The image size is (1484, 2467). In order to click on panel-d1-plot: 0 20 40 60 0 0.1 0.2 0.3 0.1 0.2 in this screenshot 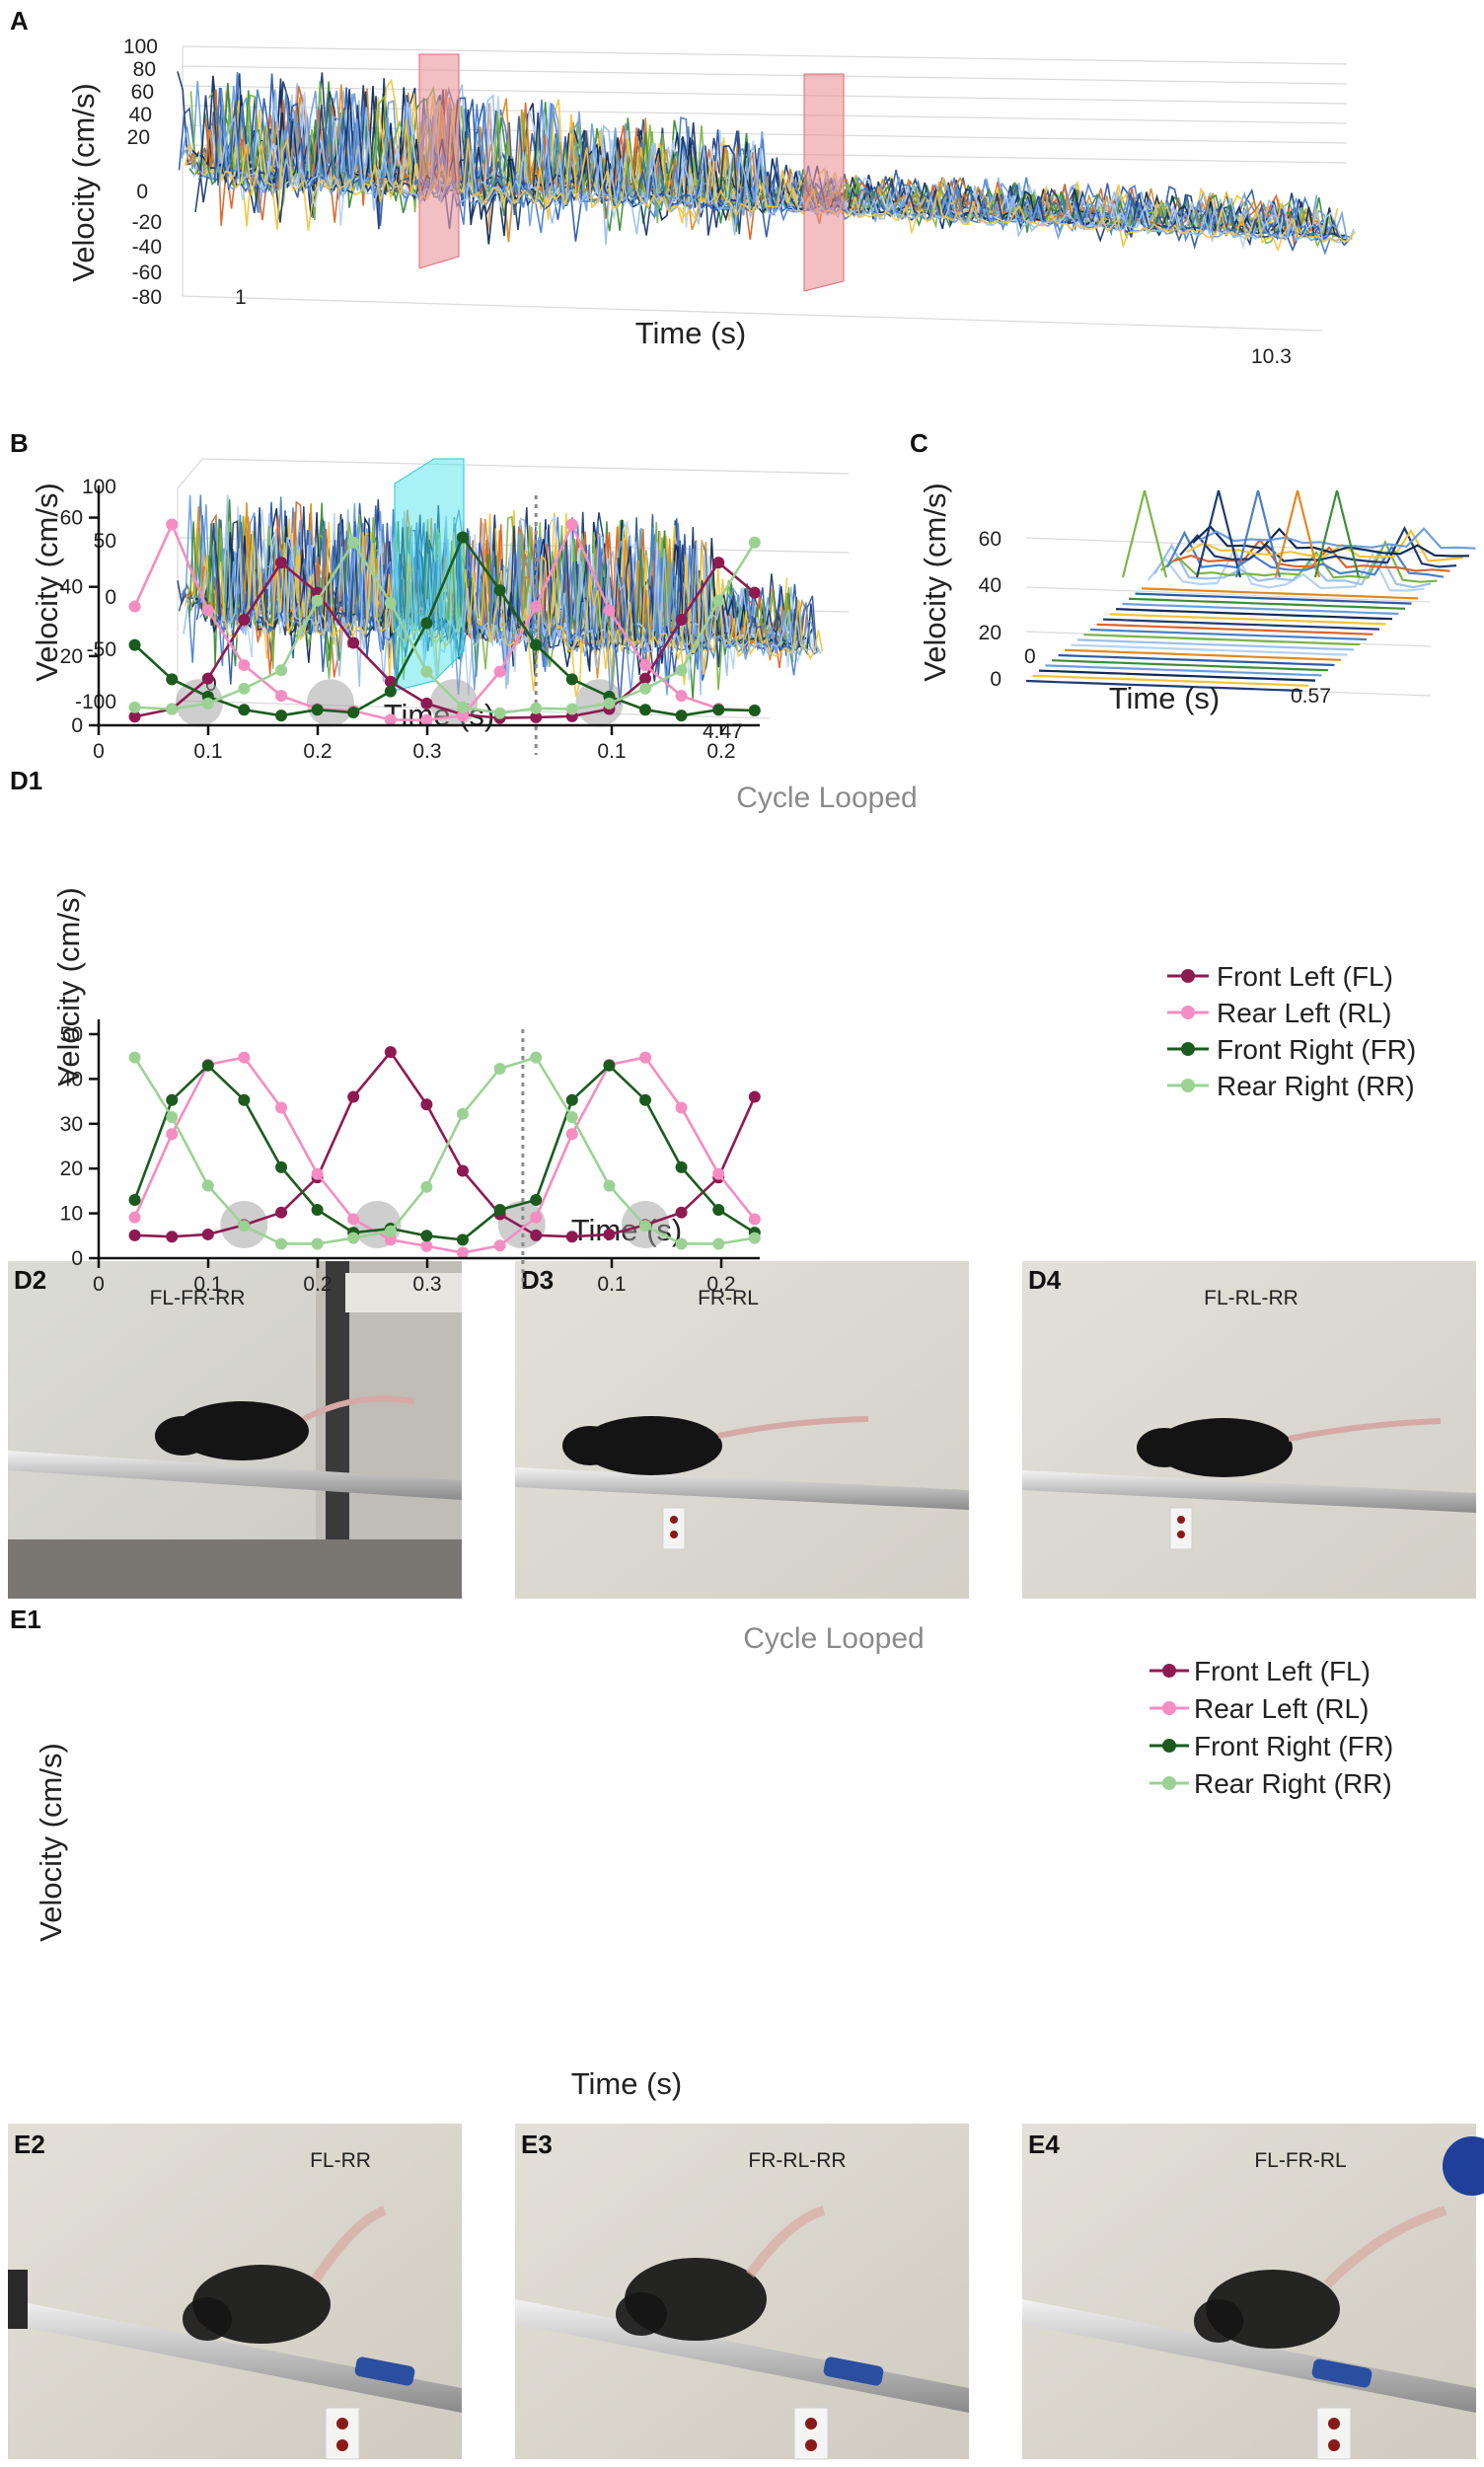, I will do `click(410, 624)`.